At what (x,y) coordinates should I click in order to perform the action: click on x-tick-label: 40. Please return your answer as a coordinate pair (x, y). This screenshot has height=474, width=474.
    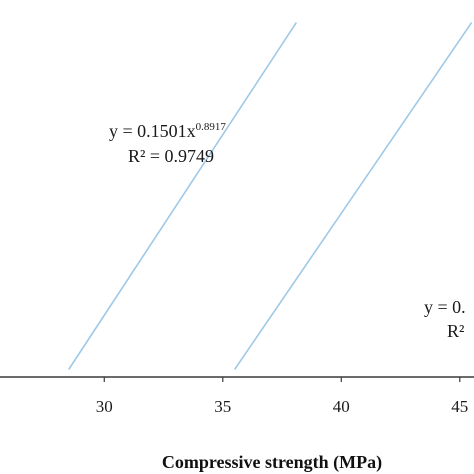
    Looking at the image, I should click on (341, 406).